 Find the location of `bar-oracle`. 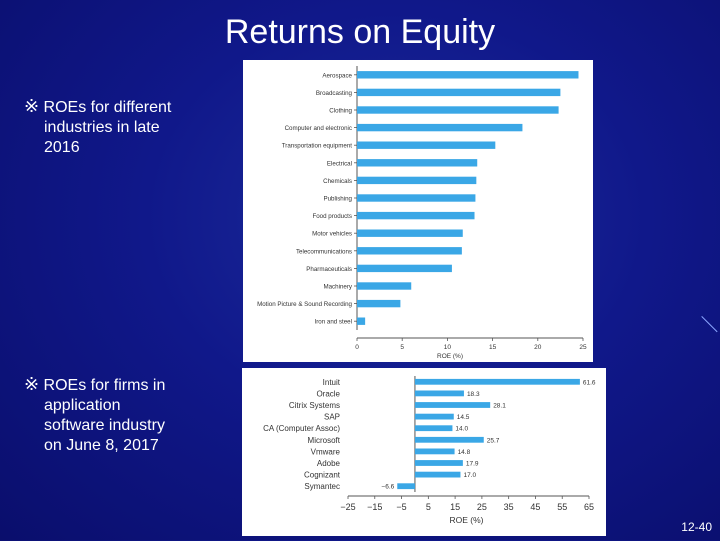

bar-oracle is located at coordinates (439, 393).